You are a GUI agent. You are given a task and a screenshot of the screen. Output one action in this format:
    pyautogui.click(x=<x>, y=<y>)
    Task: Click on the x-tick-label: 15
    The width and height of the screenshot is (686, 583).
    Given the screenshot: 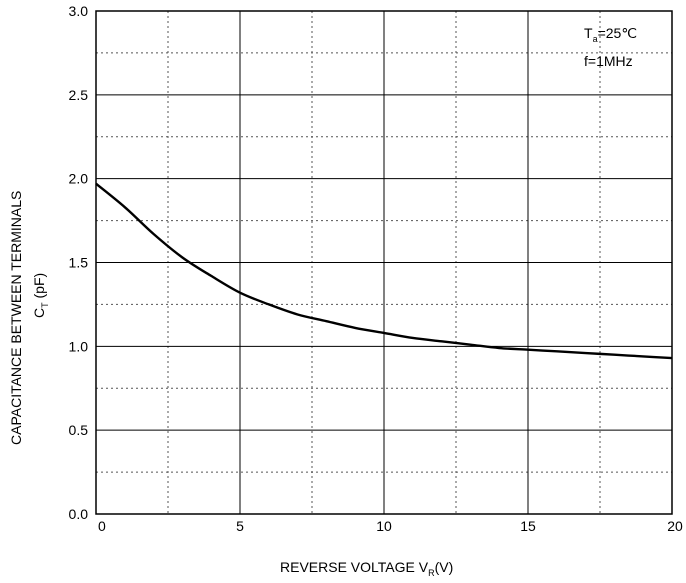 What is the action you would take?
    pyautogui.click(x=528, y=526)
    